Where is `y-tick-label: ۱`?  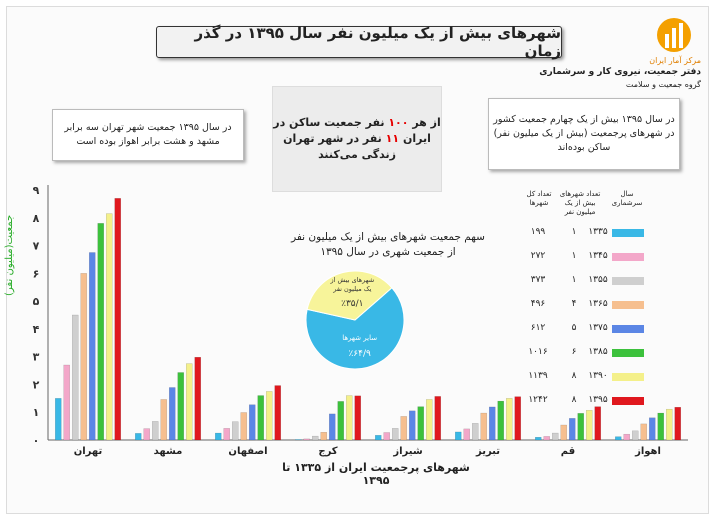 y-tick-label: ۱ is located at coordinates (36, 412).